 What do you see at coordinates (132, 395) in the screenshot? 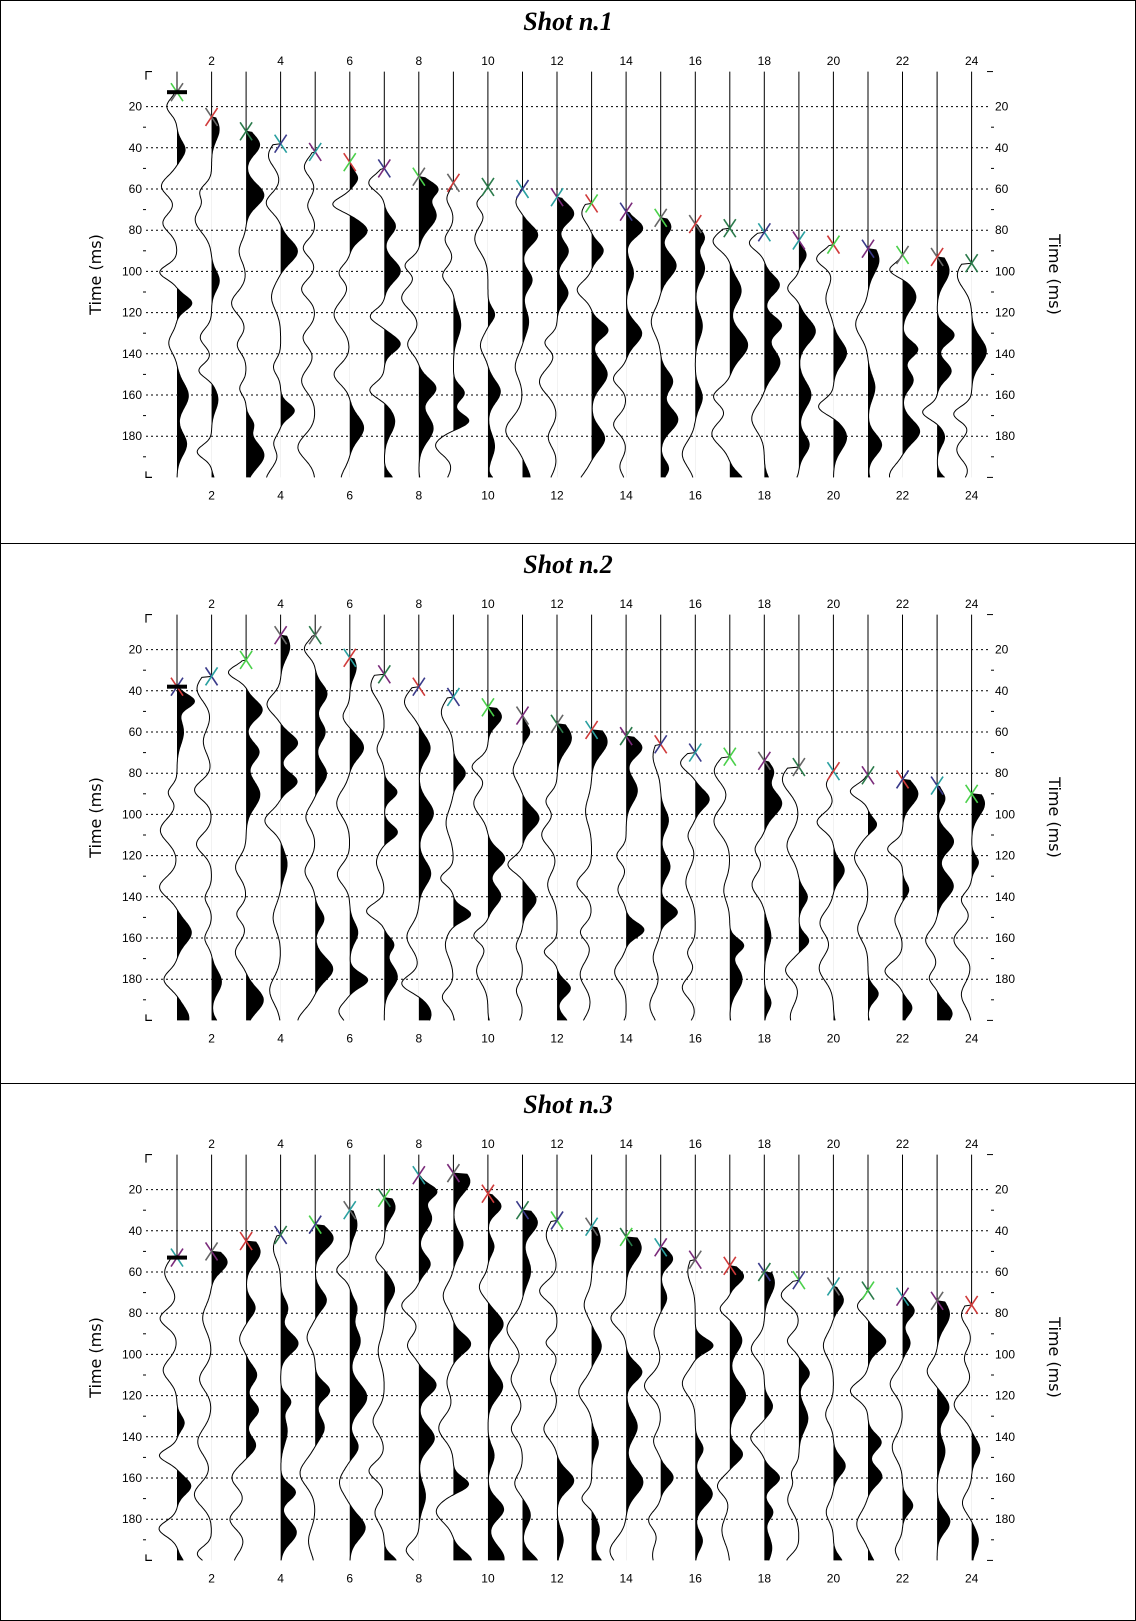
I see `time-tick-label-left: 160` at bounding box center [132, 395].